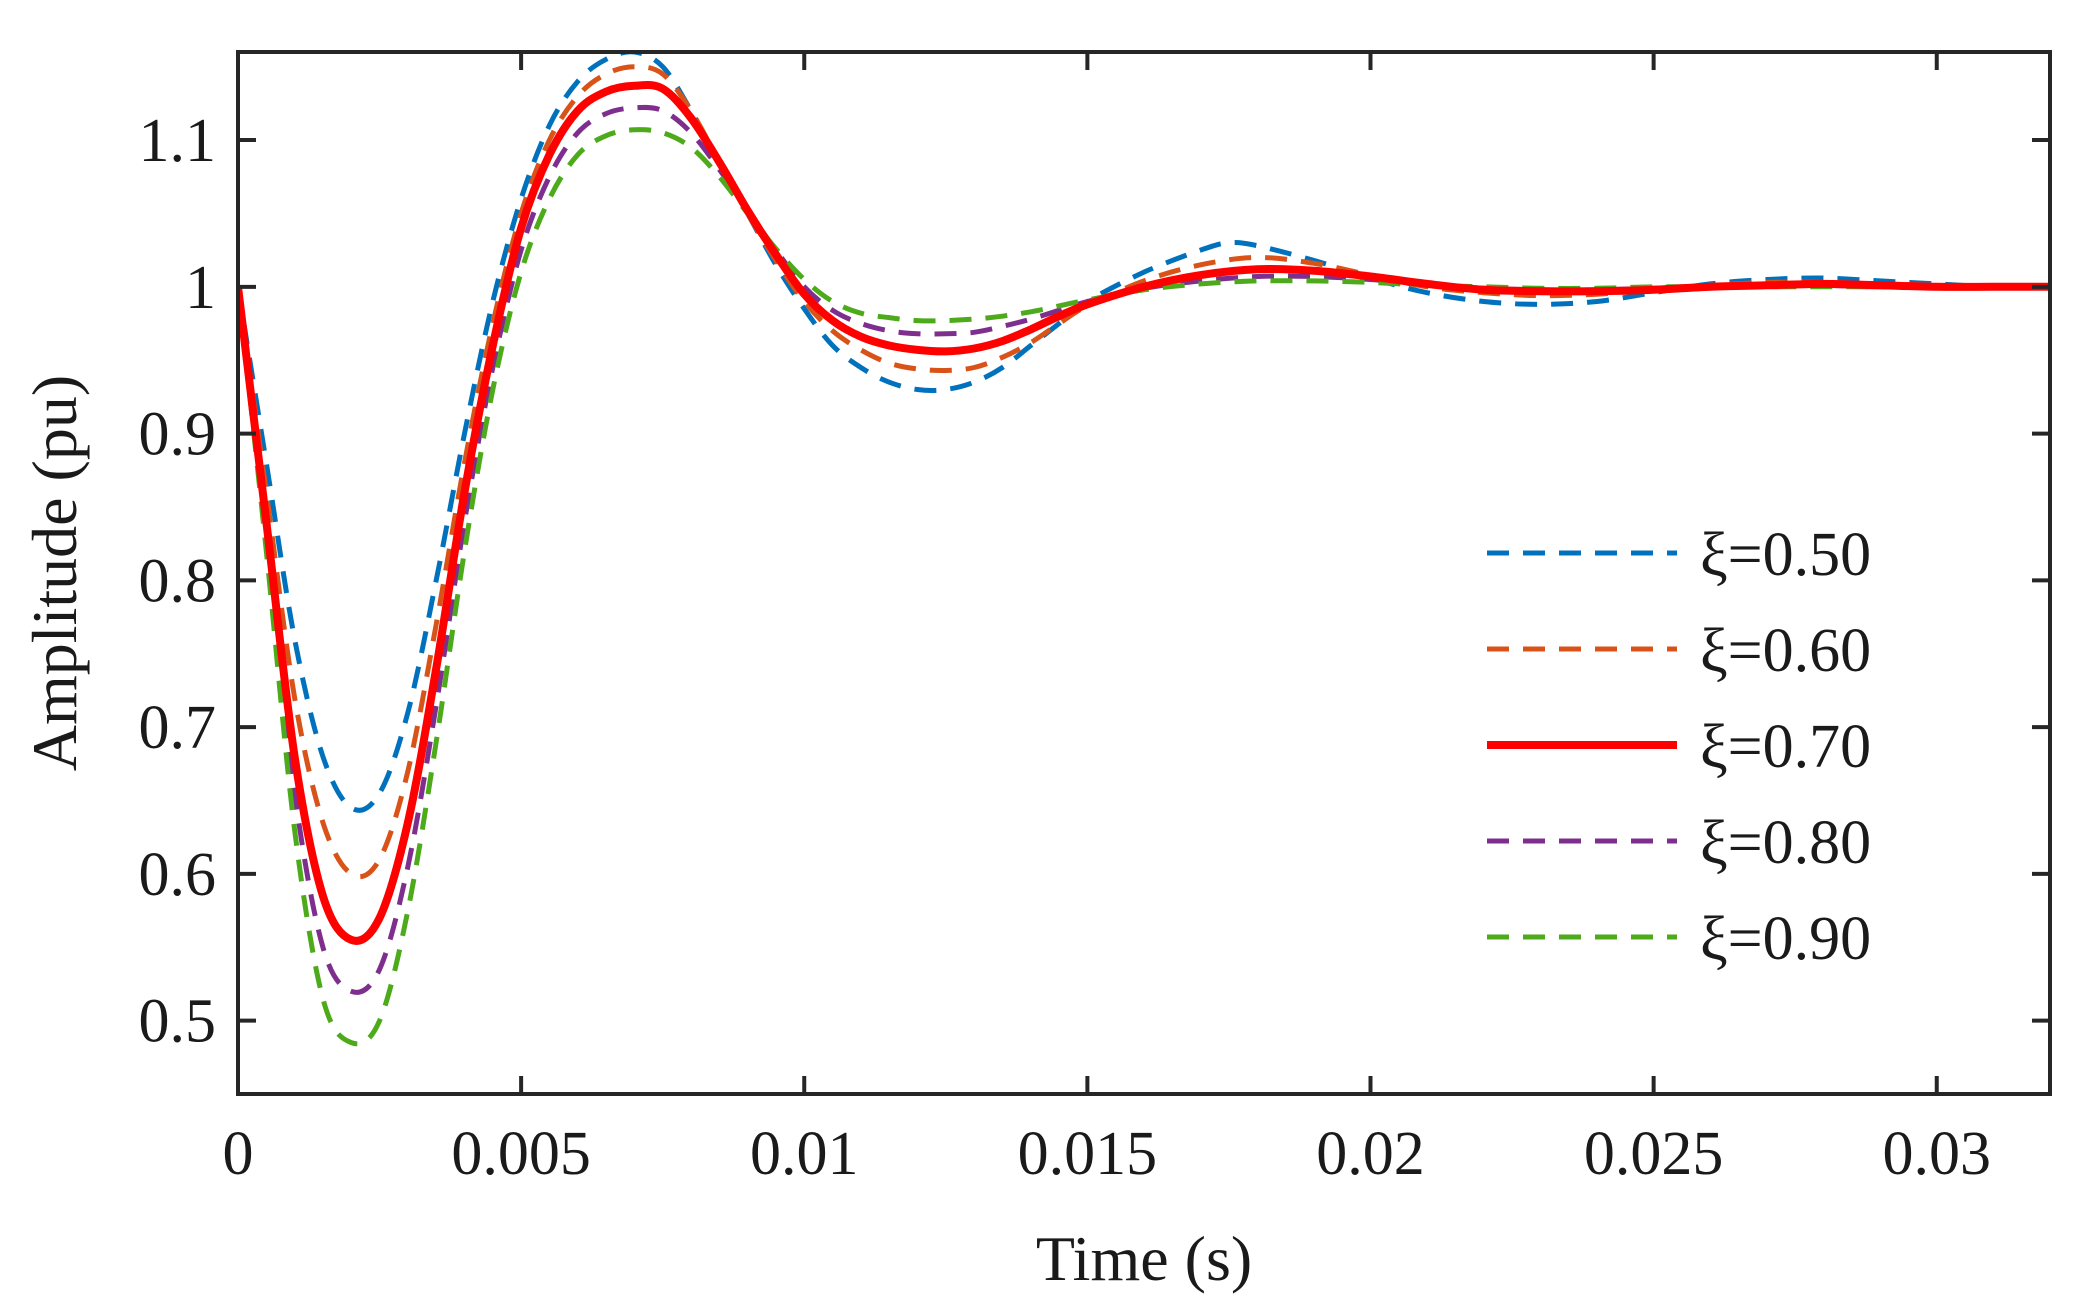  Describe the element at coordinates (1679, 747) in the screenshot. I see `legend: ξ=0.50 ξ=0.60 ξ=0.70 ξ=0.80 ξ=0.90` at that location.